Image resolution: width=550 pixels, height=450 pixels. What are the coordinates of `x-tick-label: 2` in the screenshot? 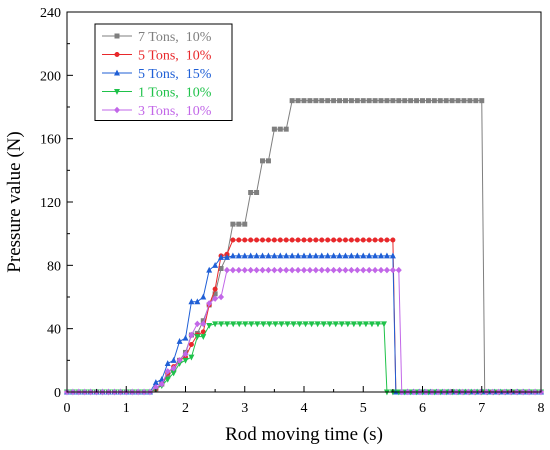 It's located at (185, 408).